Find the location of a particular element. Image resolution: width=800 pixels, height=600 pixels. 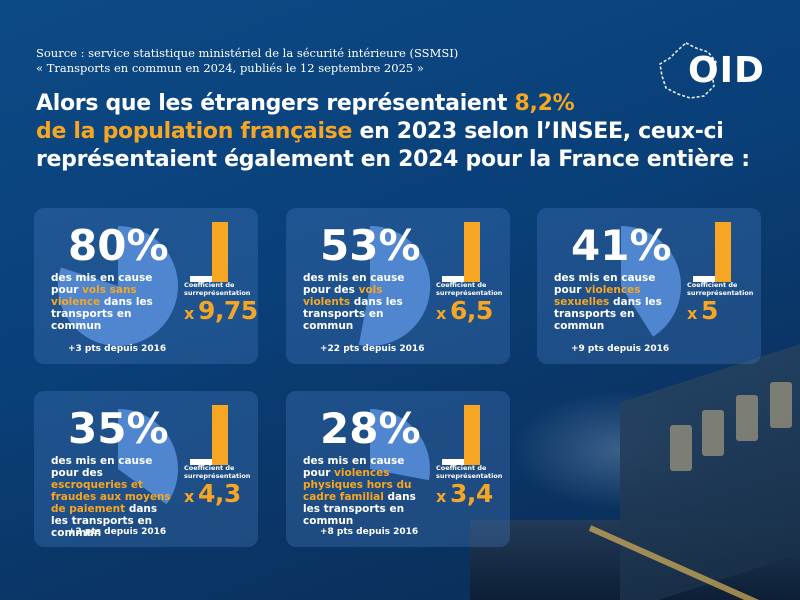

description-highlight: vols sans violence is located at coordinates (94, 296).